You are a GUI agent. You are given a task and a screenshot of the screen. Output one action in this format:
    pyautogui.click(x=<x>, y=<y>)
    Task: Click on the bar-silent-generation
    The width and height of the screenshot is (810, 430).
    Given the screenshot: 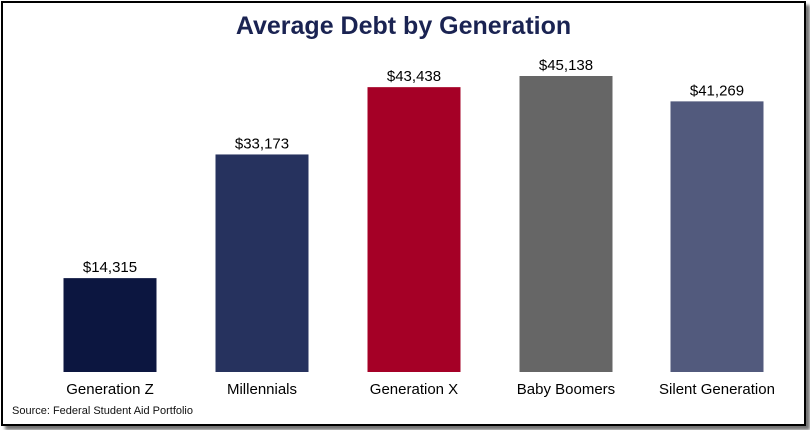 What is the action you would take?
    pyautogui.click(x=717, y=236)
    